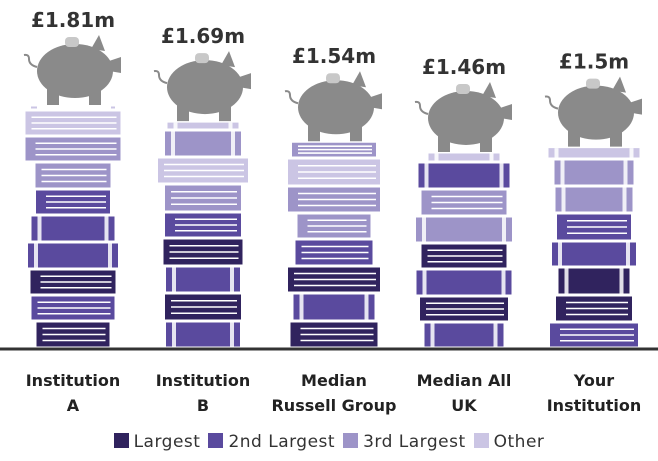  What do you see at coordinates (594, 393) in the screenshot?
I see `category-label: Your Institution` at bounding box center [594, 393].